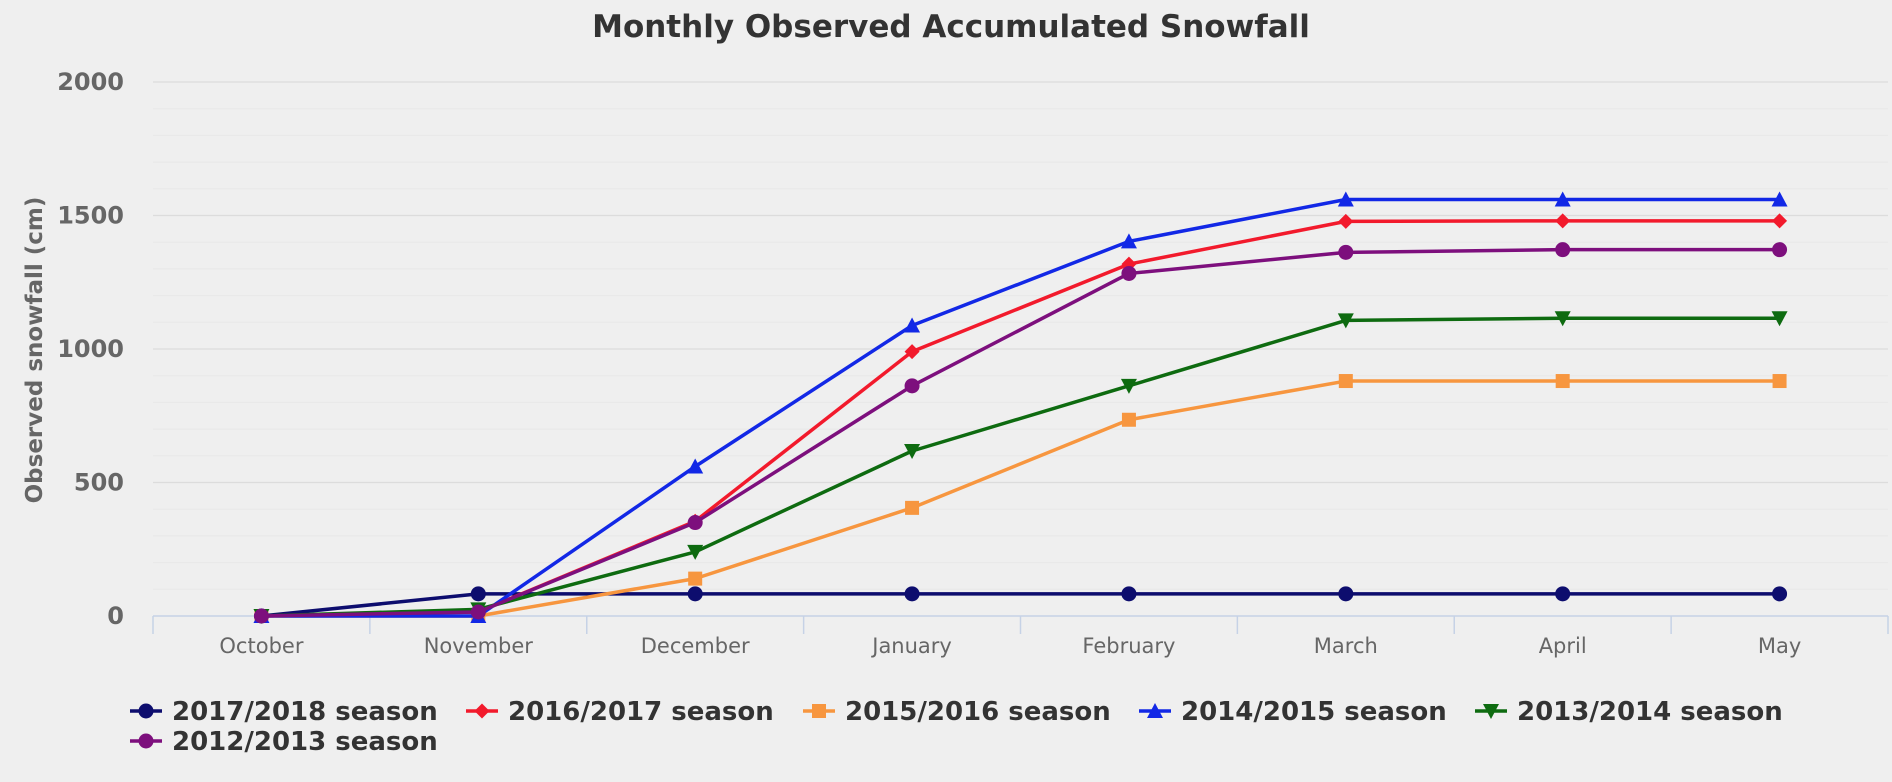 The width and height of the screenshot is (1892, 782). Describe the element at coordinates (978, 712) in the screenshot. I see `legend-label: 2015/2016 season` at that location.